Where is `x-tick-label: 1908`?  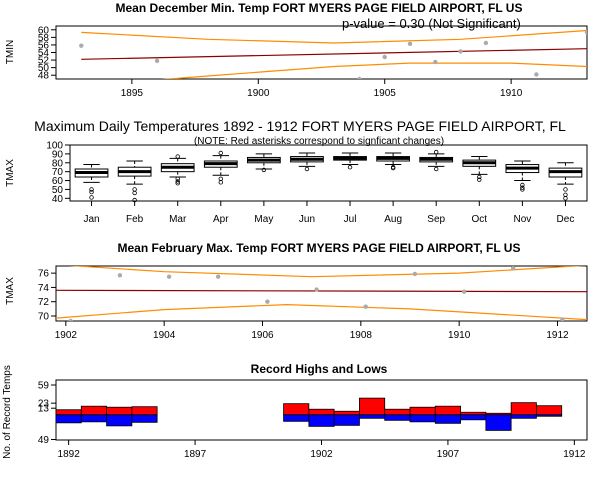 x-tick-label: 1908 is located at coordinates (361, 335).